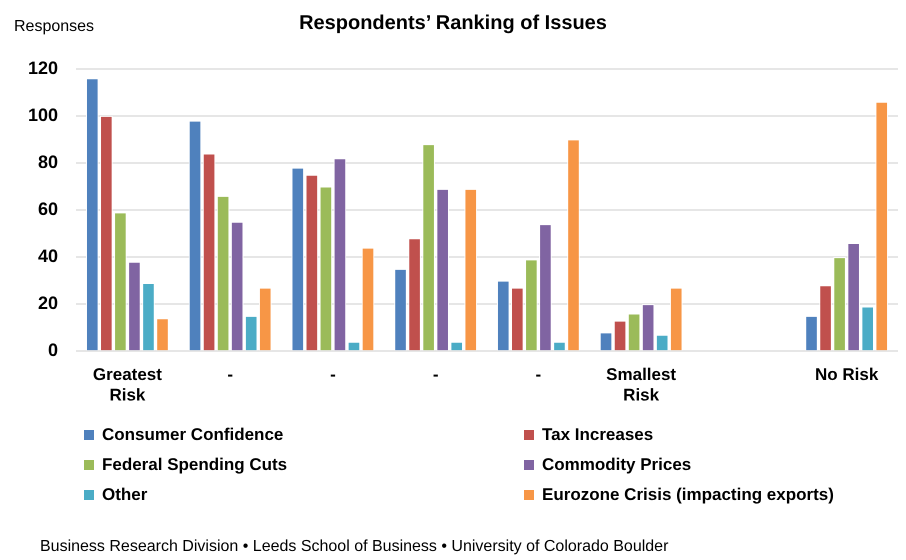 This screenshot has width=906, height=560. I want to click on legend-label: Federal Spending Cuts, so click(194, 465).